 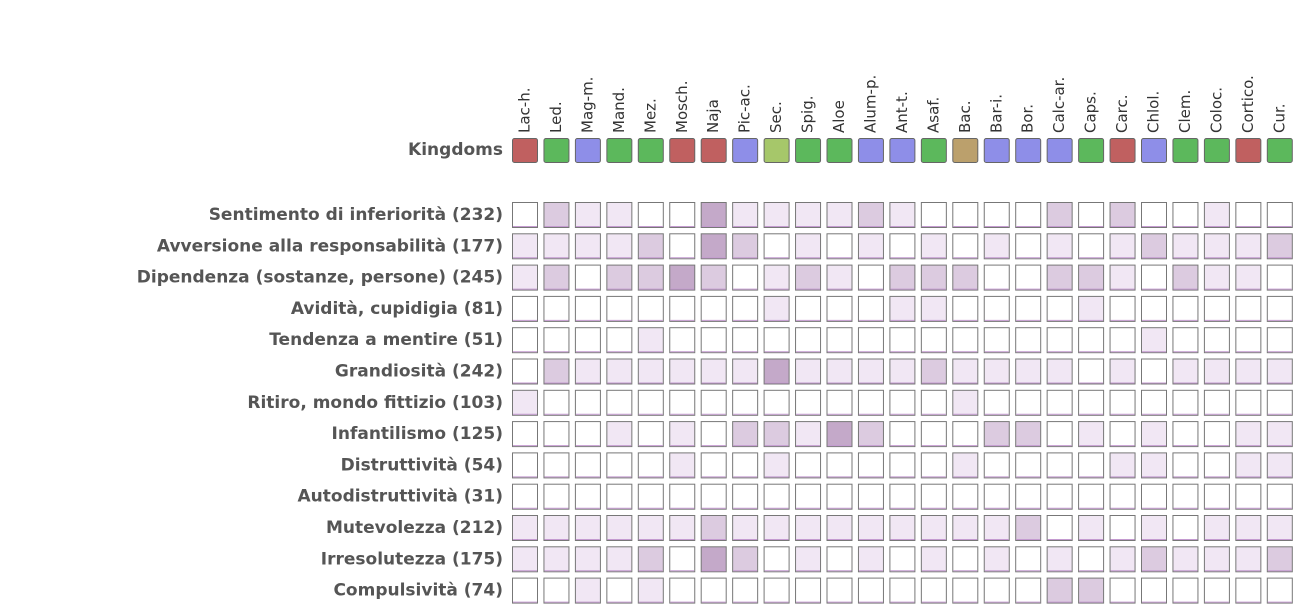 I want to click on column-label: Asaf., so click(x=933, y=115).